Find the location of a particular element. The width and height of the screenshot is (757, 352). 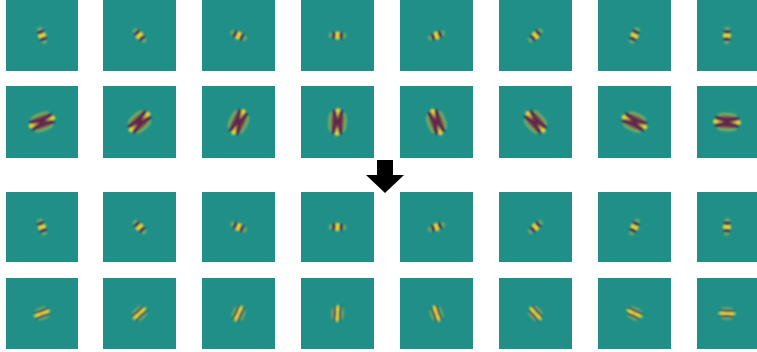

down-arrow-icon is located at coordinates (385, 176).